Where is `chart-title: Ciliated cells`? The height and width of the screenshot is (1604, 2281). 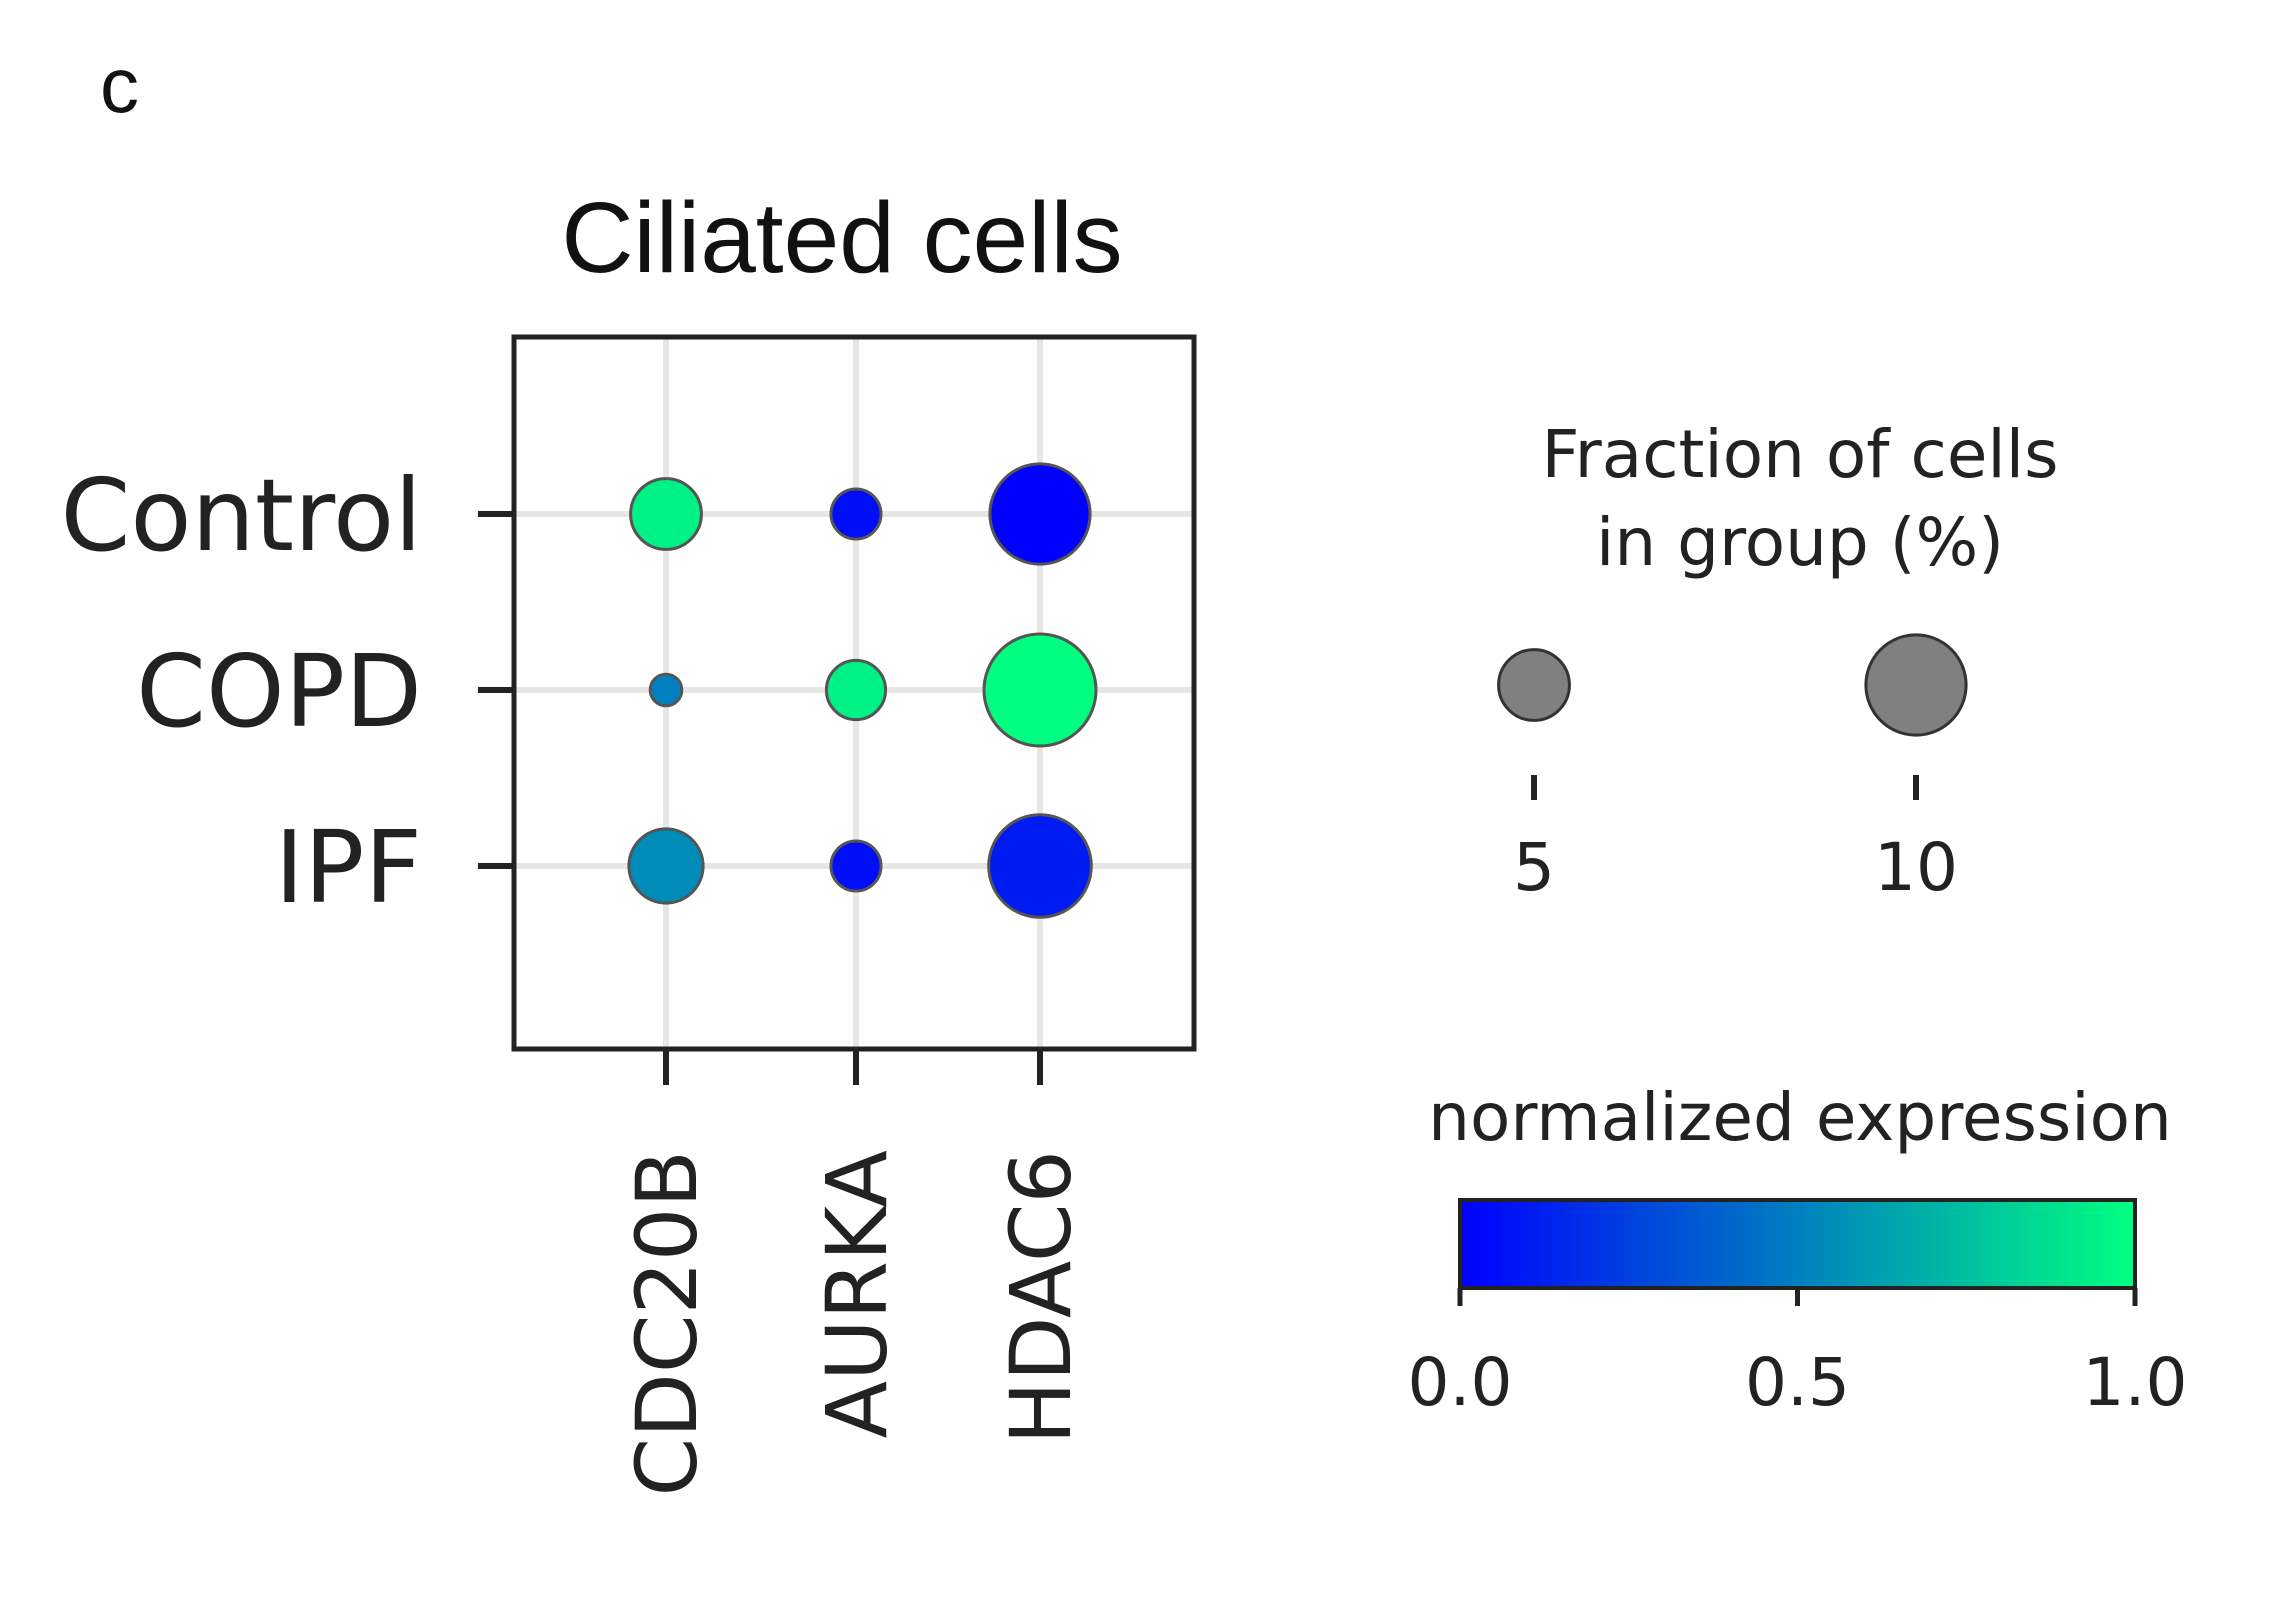
chart-title: Ciliated cells is located at coordinates (841, 238).